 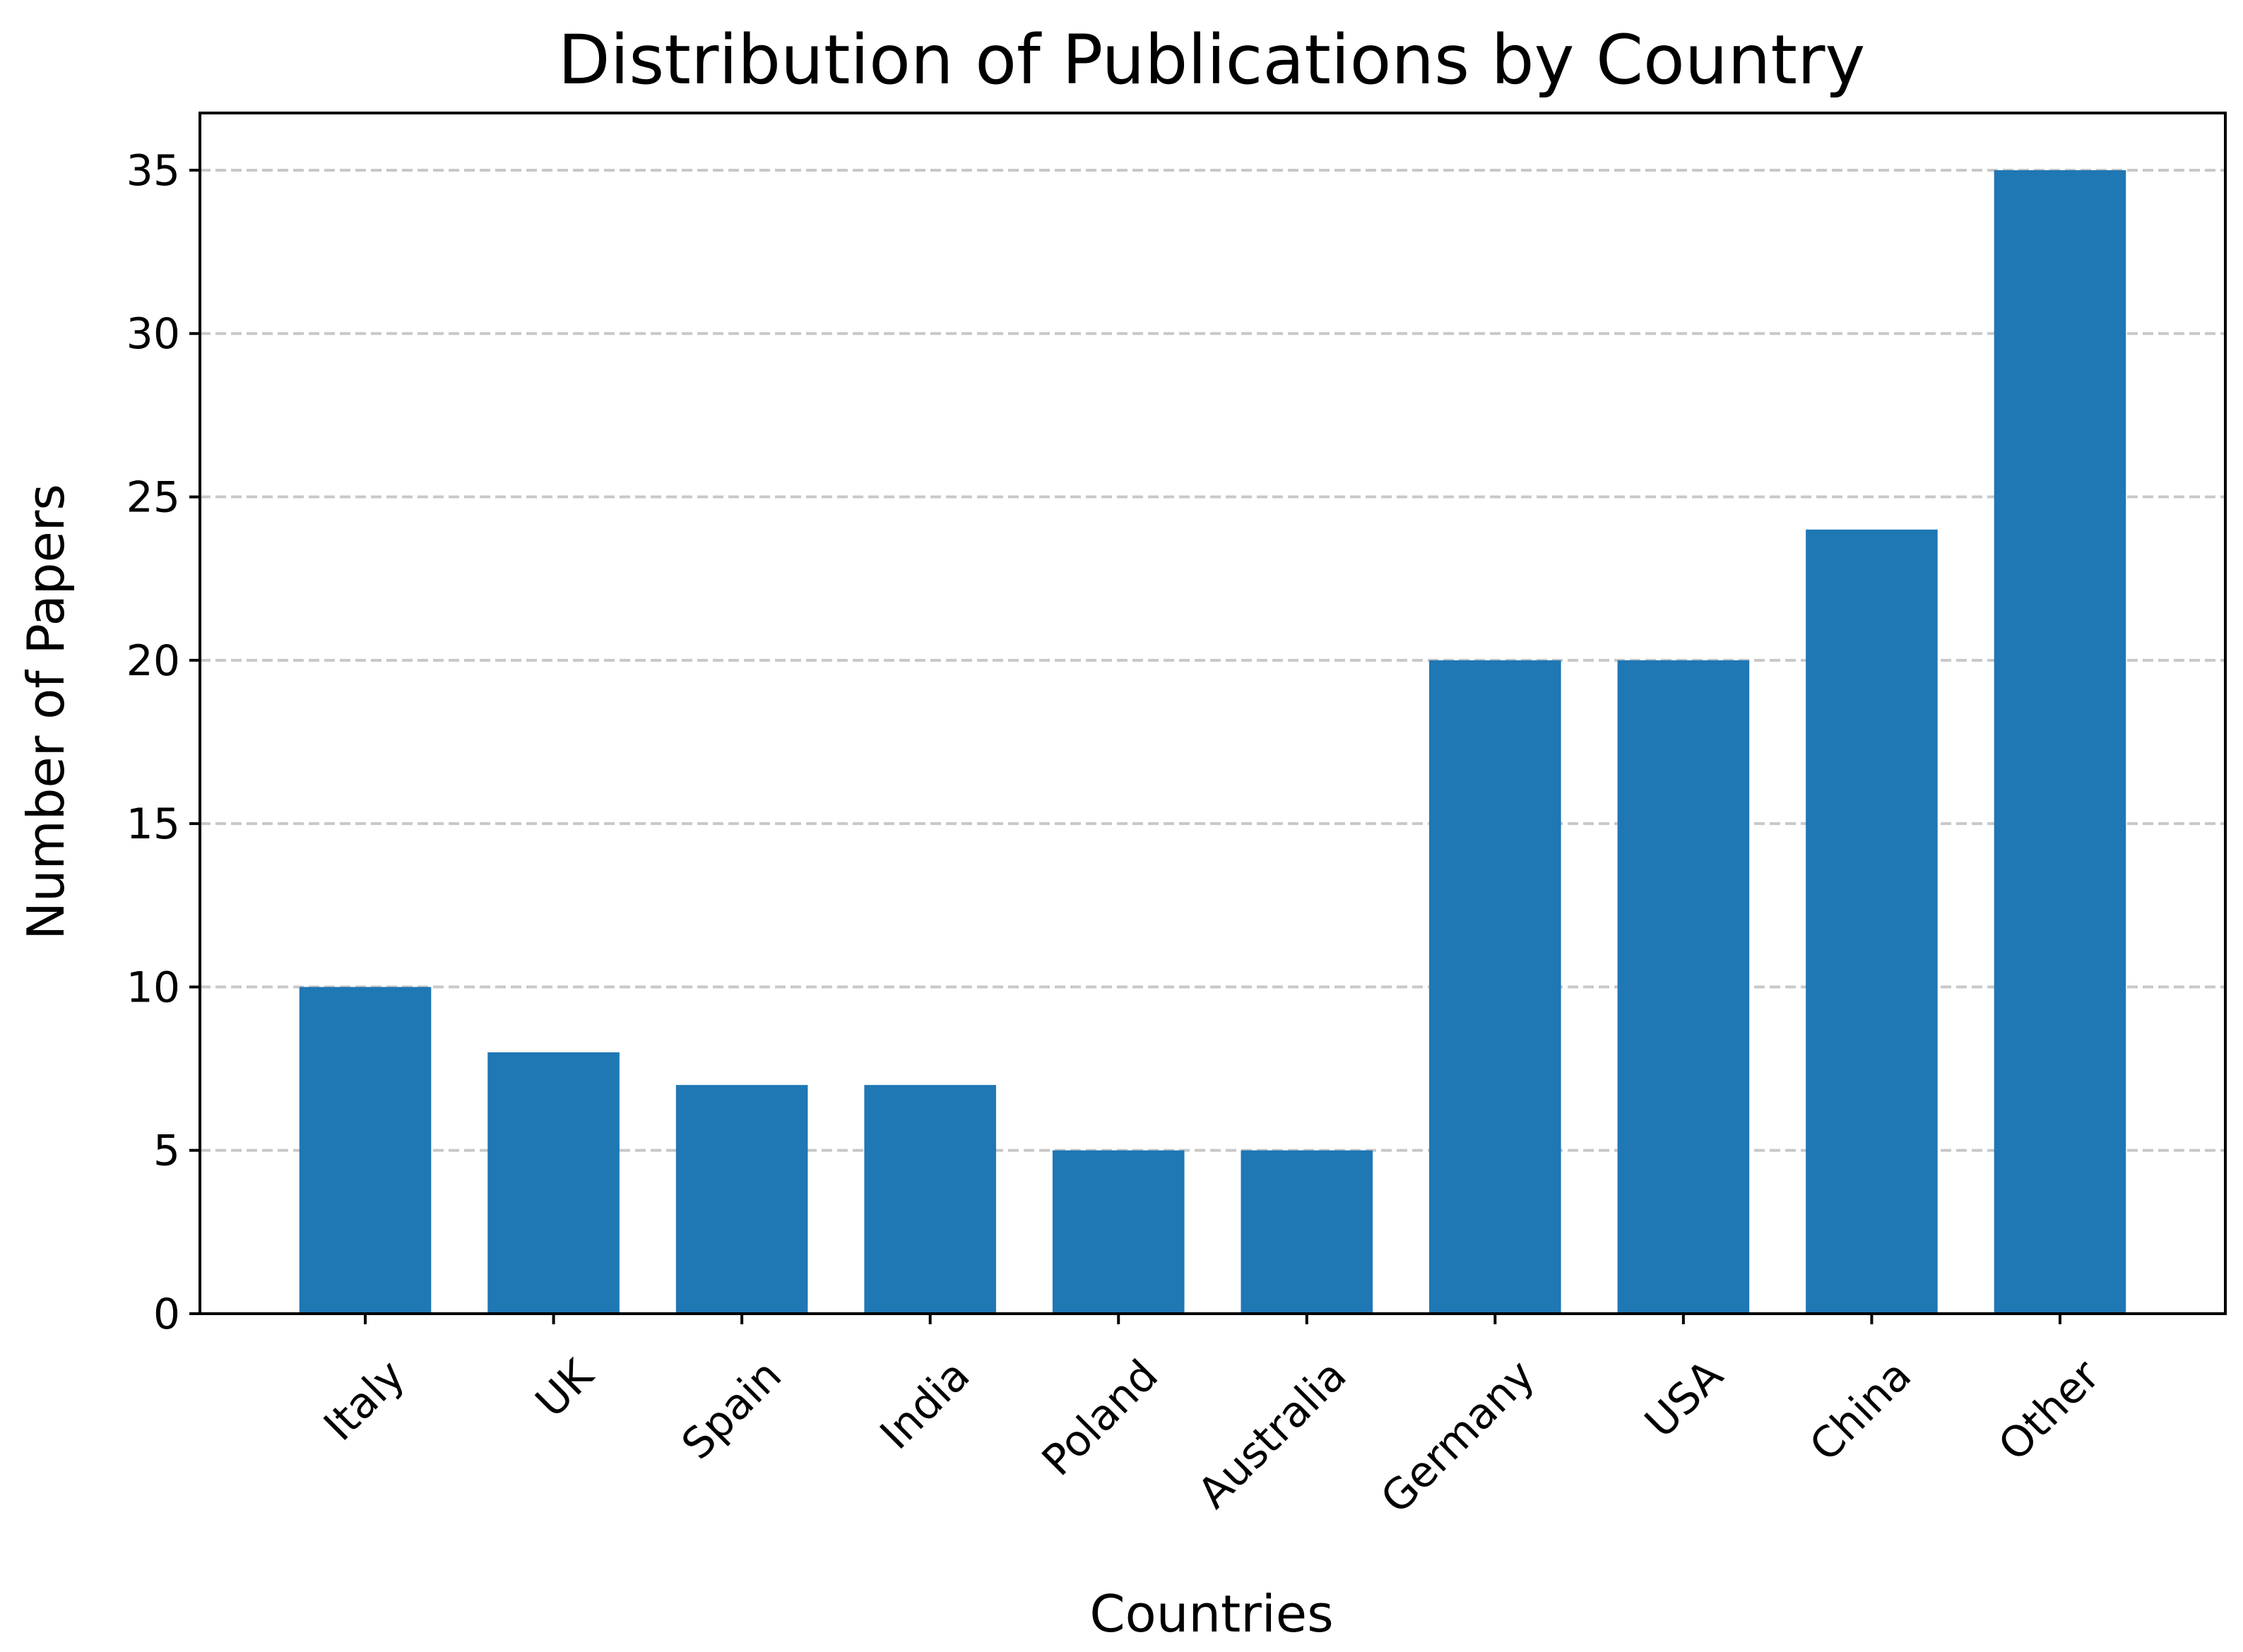 What do you see at coordinates (163, 743) in the screenshot?
I see `y-ticks: 0 5 10 15 20 25 30 35` at bounding box center [163, 743].